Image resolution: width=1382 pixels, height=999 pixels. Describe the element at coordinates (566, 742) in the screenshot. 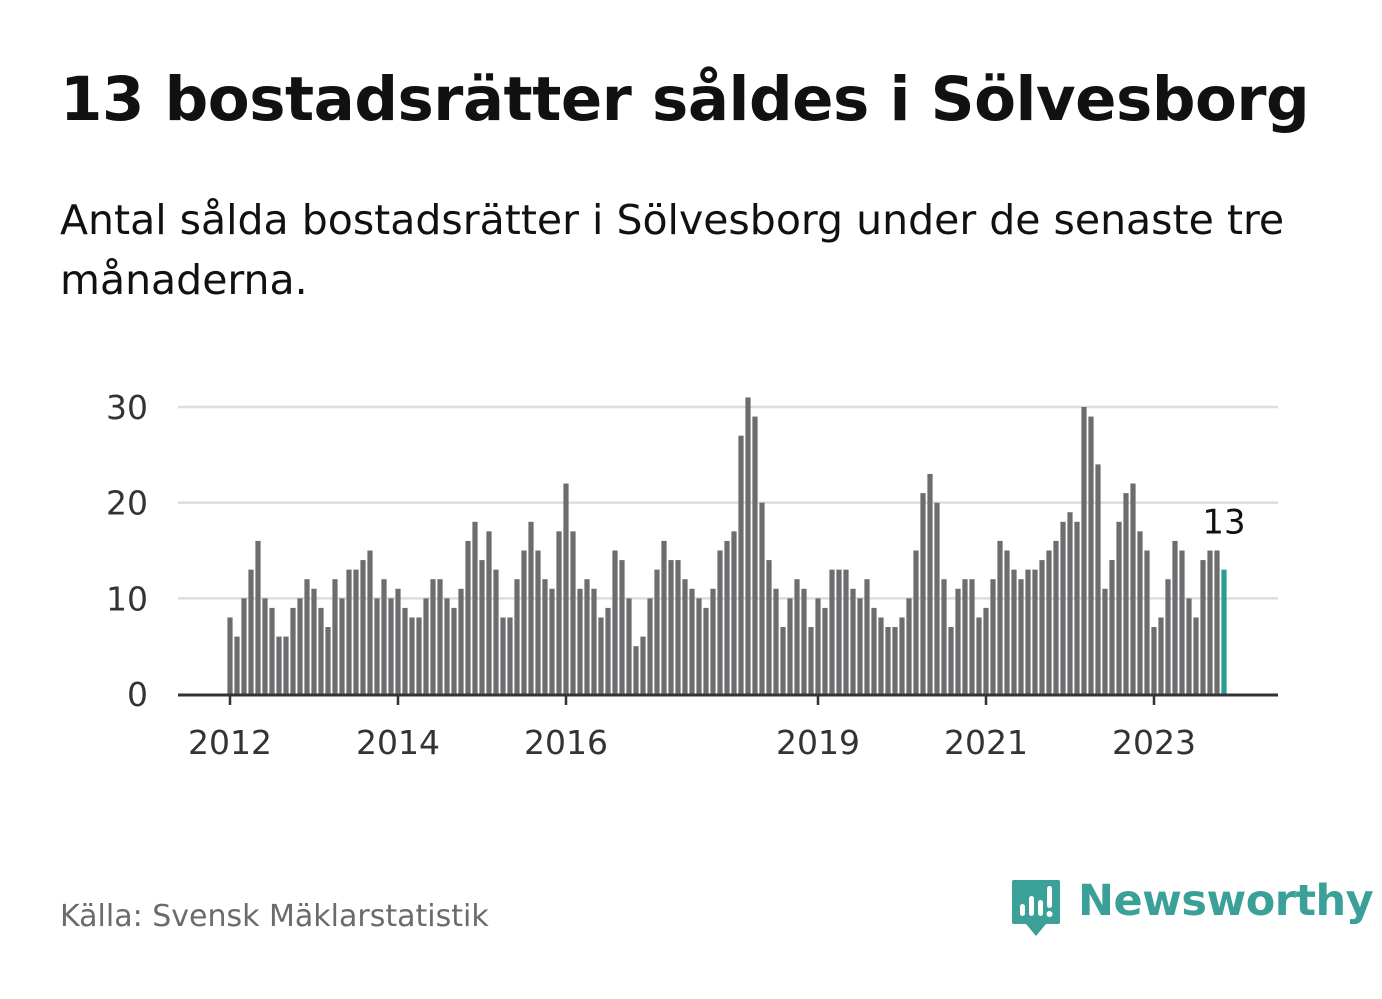

I see `x-tick-label: 2016` at that location.